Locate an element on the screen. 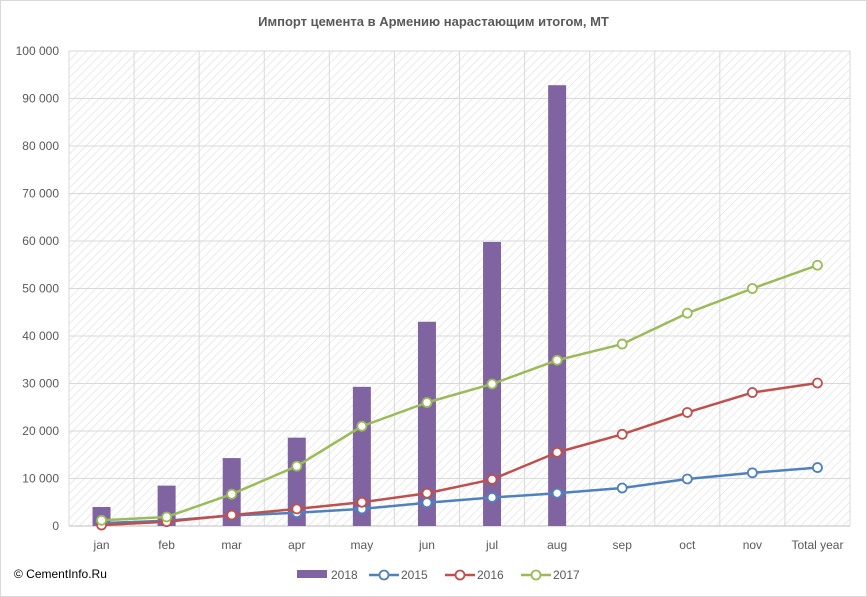  x-tick-label: oct is located at coordinates (687, 545).